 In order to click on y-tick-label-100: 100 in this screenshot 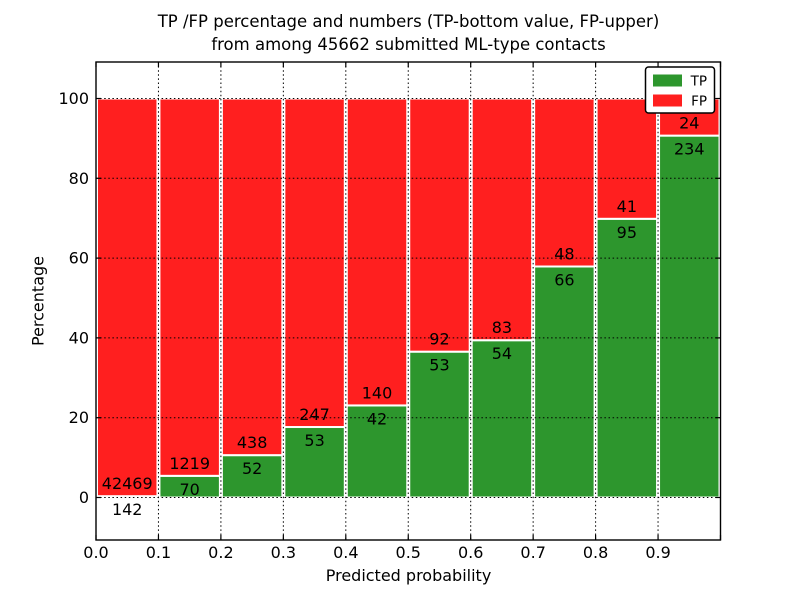, I will do `click(73, 98)`.